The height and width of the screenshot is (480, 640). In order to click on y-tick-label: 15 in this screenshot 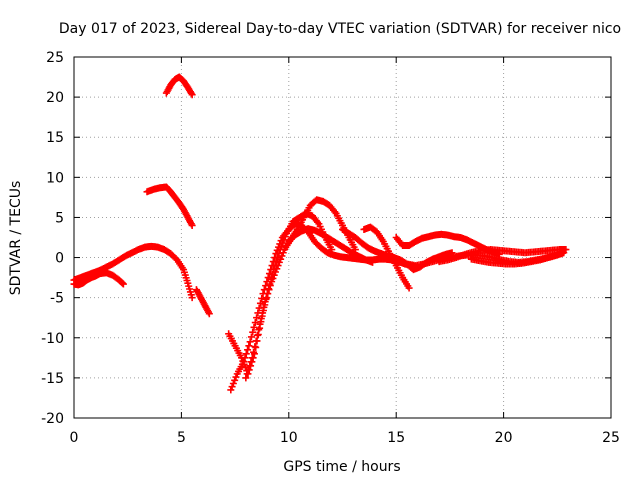, I will do `click(55, 138)`.